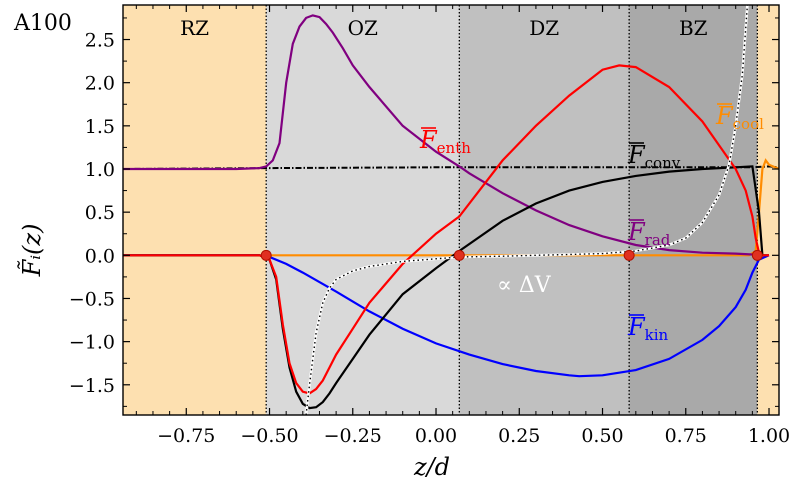 The height and width of the screenshot is (487, 789). I want to click on label-F_enth: Fenth, so click(445, 141).